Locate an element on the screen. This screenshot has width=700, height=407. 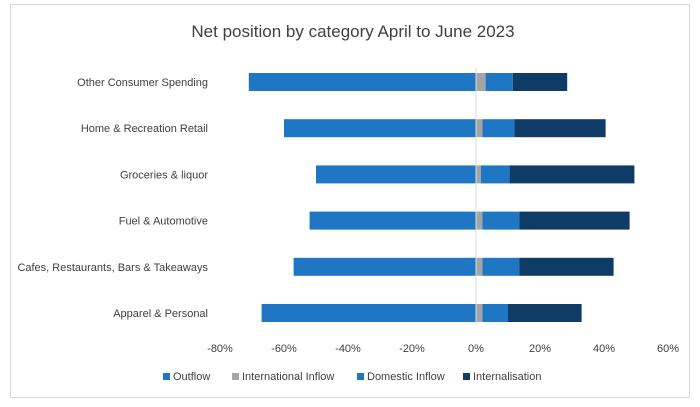
bar-domestic-inflow-apparel-personal is located at coordinates (495, 313).